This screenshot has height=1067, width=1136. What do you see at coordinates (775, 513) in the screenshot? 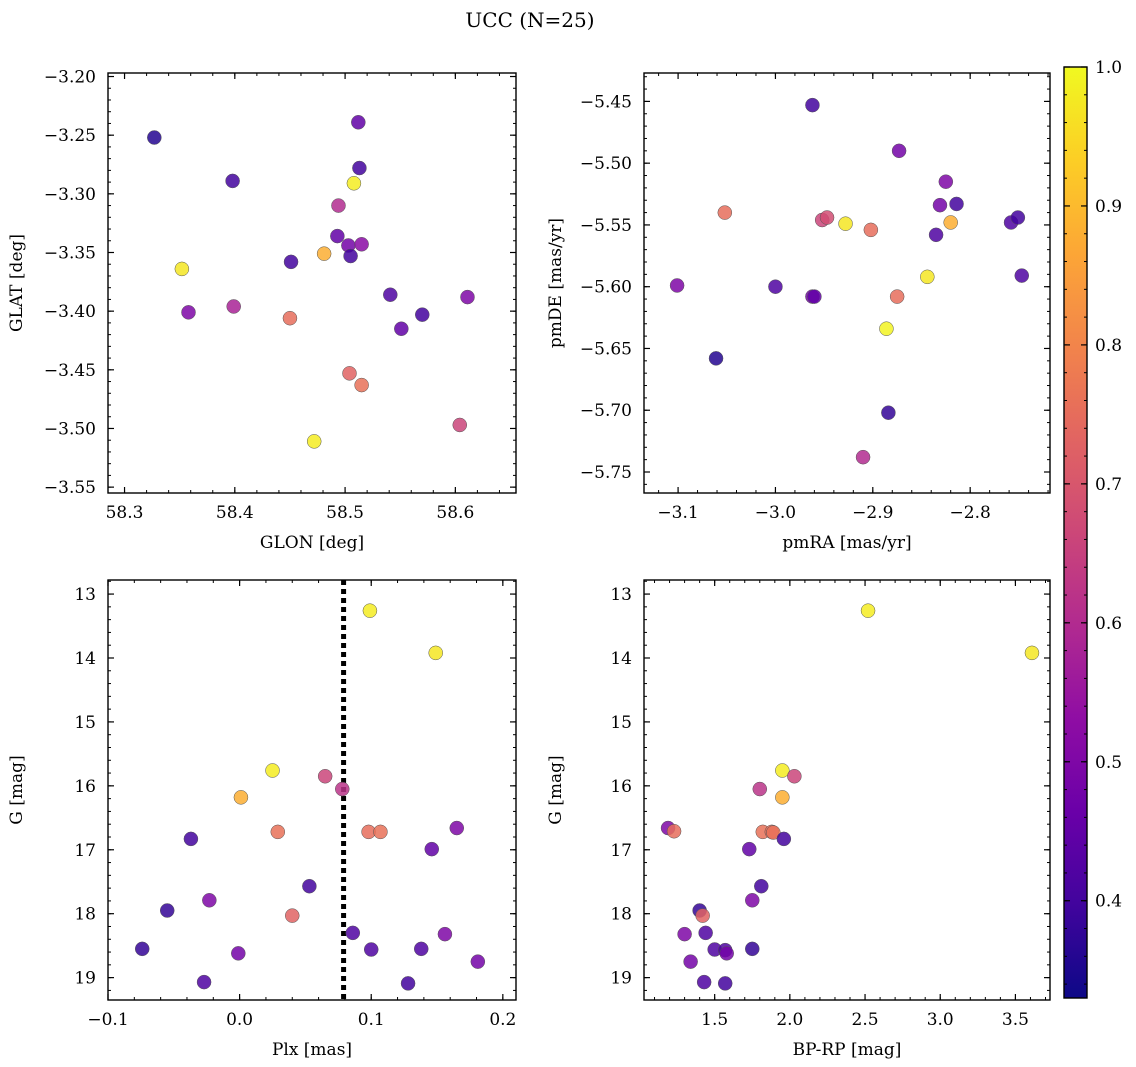
I see `x-tick-label: −3.0` at bounding box center [775, 513].